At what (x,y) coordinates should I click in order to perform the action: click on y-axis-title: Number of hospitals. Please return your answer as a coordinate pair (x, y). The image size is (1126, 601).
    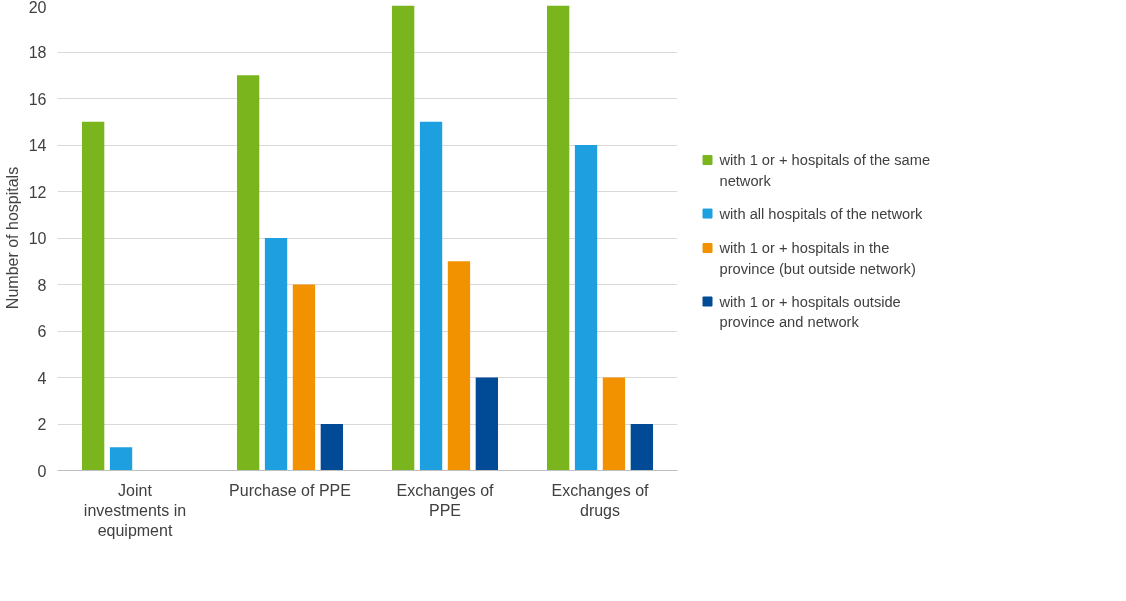
    Looking at the image, I should click on (12, 238).